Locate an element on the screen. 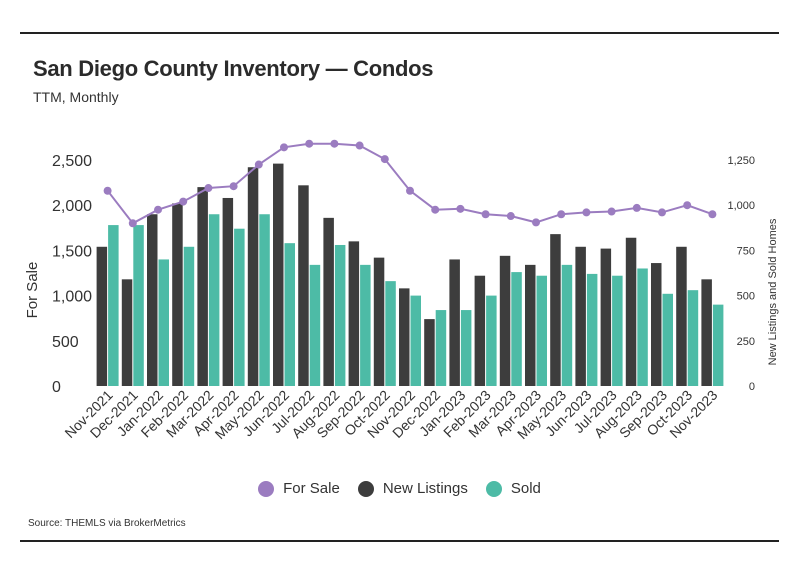 The width and height of the screenshot is (799, 575). y-right-tick-label: 1,000 is located at coordinates (741, 206).